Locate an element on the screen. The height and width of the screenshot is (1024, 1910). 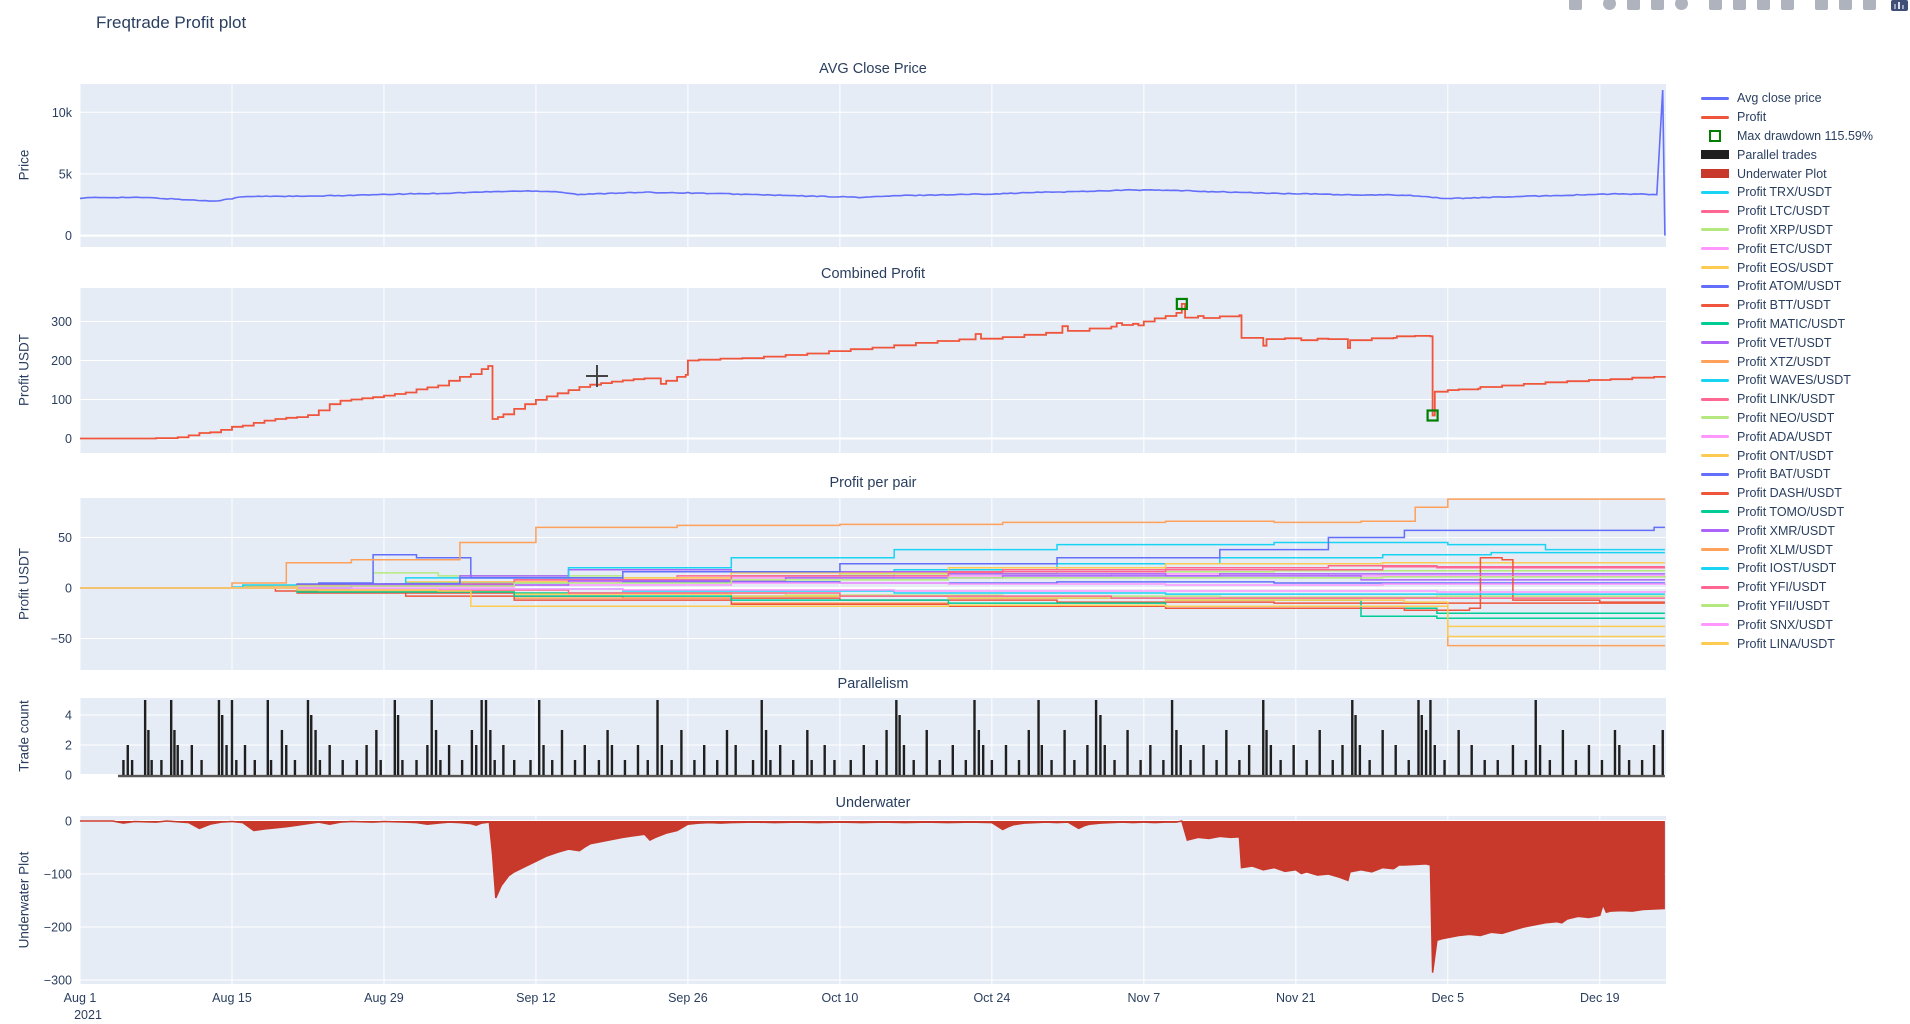
parallel-plot-area is located at coordinates (873, 736).